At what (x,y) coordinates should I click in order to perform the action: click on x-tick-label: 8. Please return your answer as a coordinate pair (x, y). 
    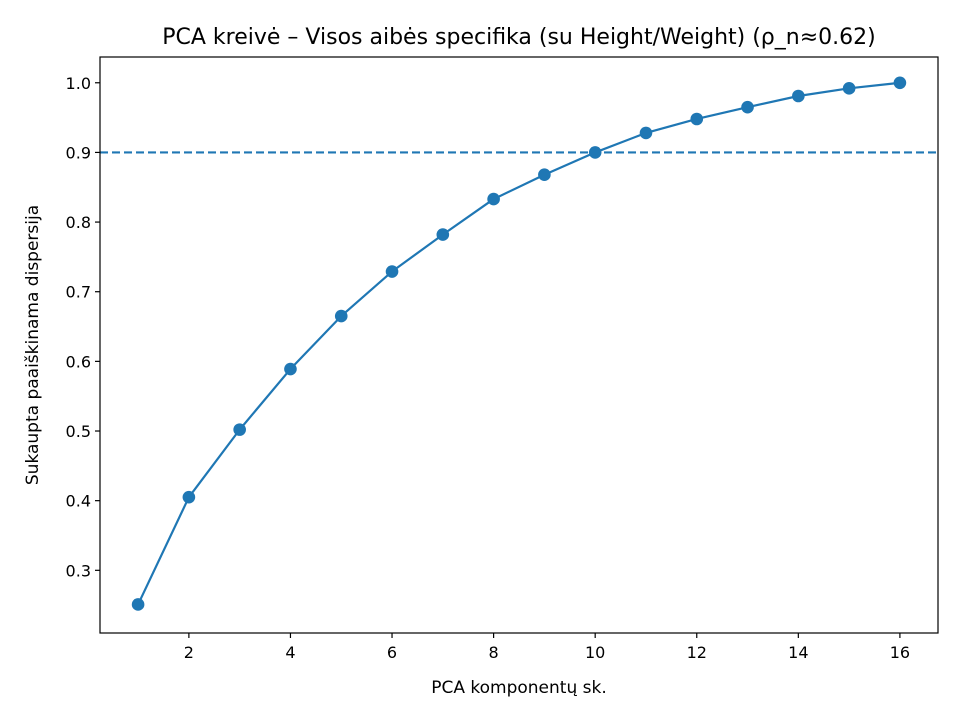
    Looking at the image, I should click on (494, 652).